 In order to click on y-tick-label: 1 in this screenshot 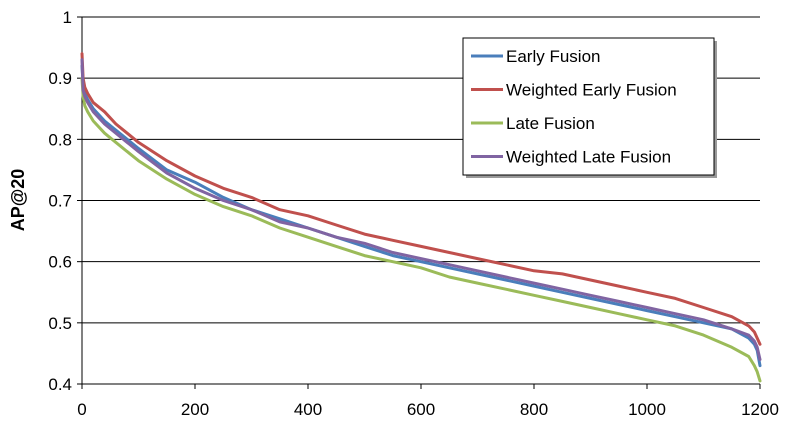, I will do `click(67, 17)`.